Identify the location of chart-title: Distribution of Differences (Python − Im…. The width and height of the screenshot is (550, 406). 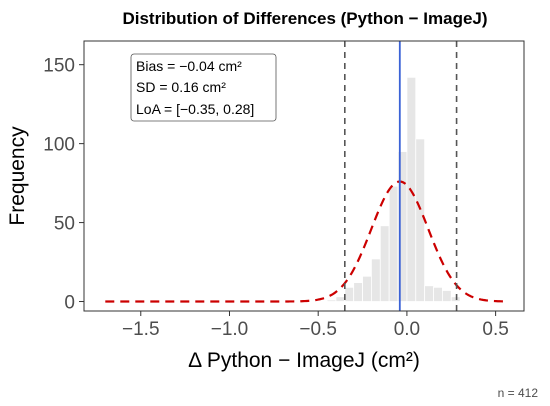
(304, 18).